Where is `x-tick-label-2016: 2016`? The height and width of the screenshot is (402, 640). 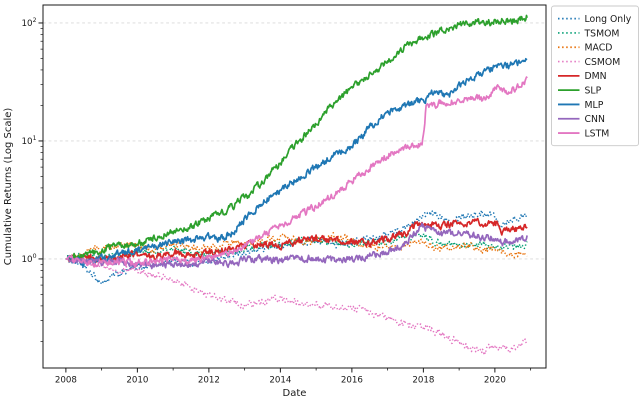 x-tick-label-2016: 2016 is located at coordinates (352, 381).